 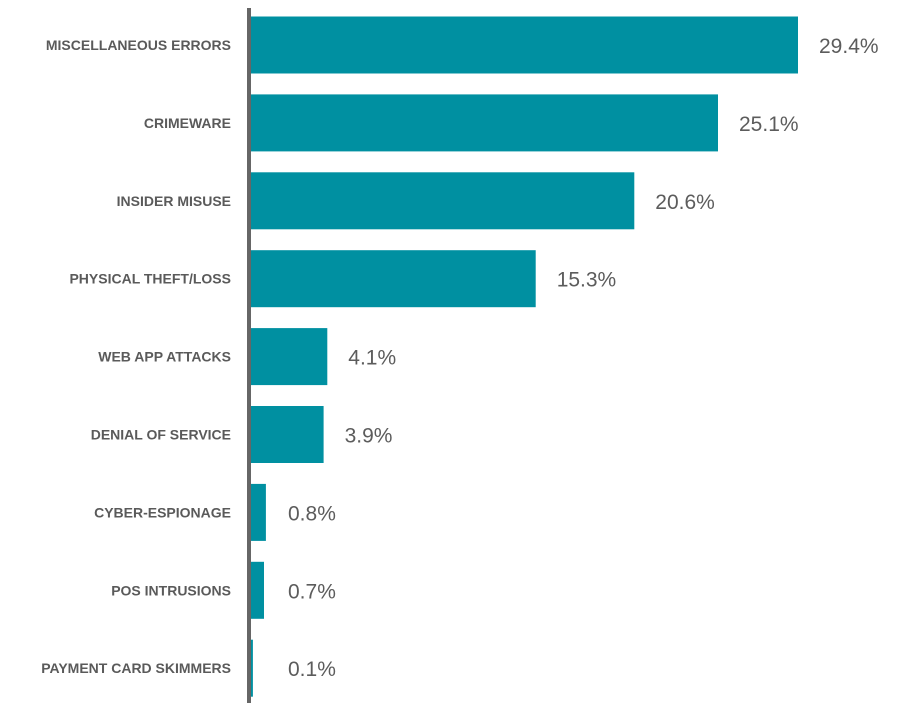 What do you see at coordinates (187, 123) in the screenshot?
I see `category-label: CRIMEWARE` at bounding box center [187, 123].